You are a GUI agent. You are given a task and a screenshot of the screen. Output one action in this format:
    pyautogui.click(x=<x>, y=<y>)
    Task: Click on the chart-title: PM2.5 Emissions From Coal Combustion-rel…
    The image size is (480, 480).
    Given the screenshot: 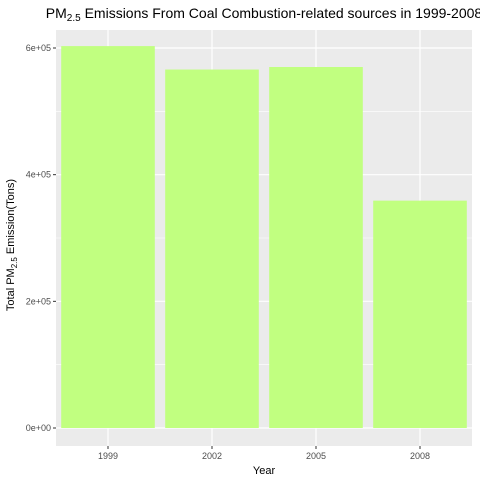 What is the action you would take?
    pyautogui.click(x=263, y=14)
    